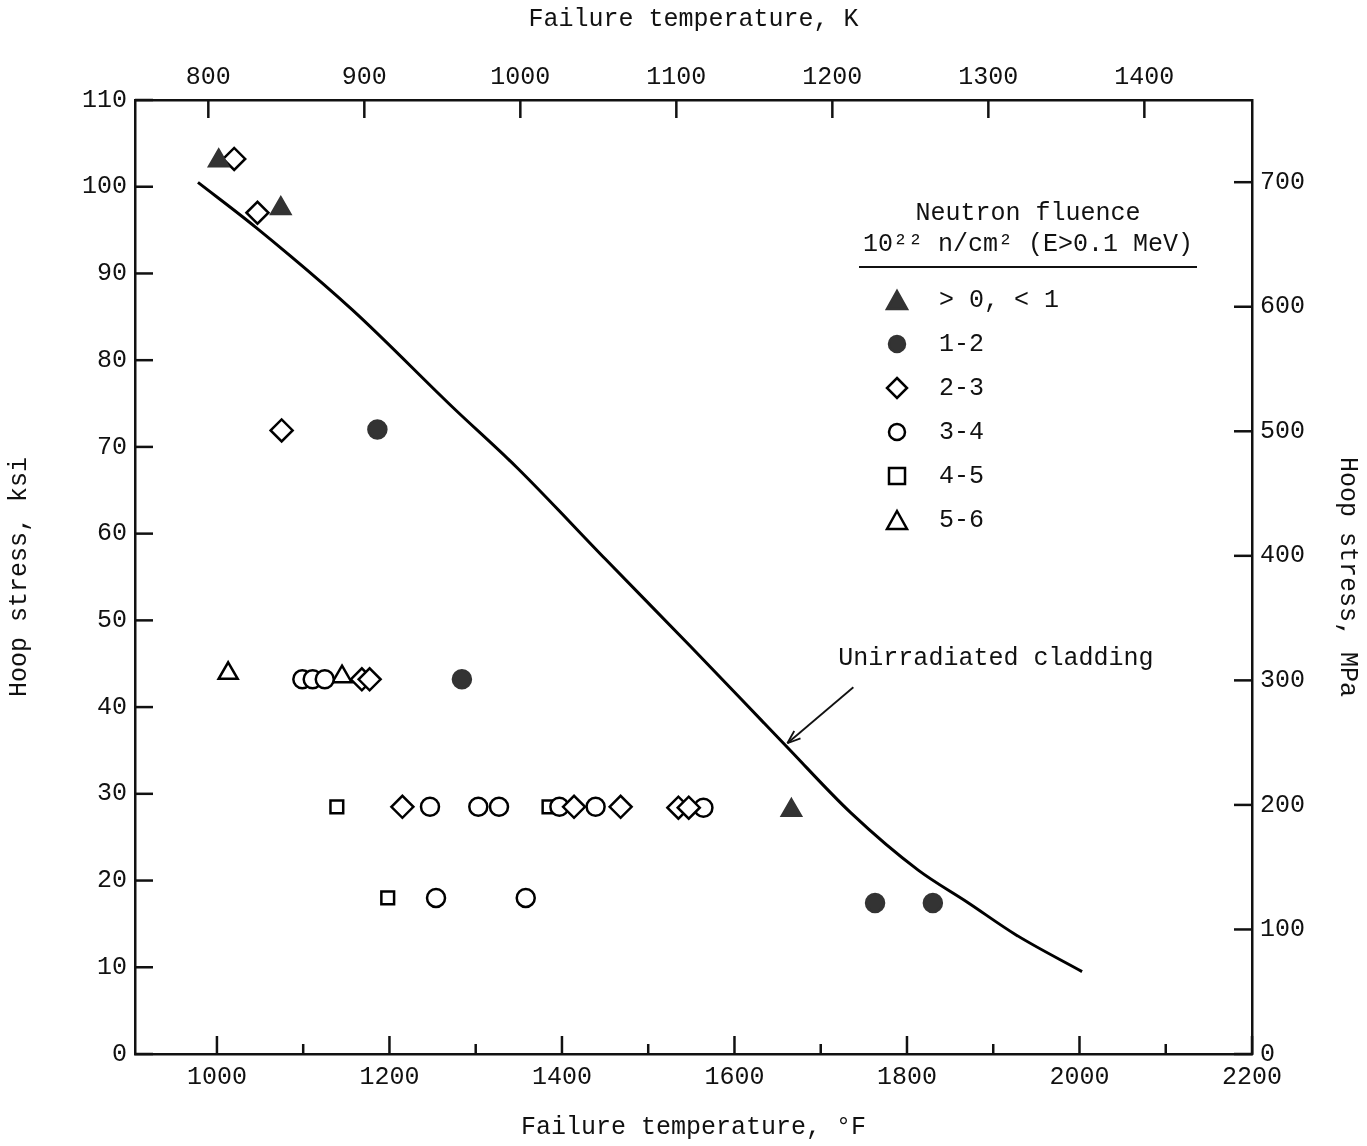 The width and height of the screenshot is (1367, 1146). What do you see at coordinates (111, 447) in the screenshot?
I see `y-tick-label: 70` at bounding box center [111, 447].